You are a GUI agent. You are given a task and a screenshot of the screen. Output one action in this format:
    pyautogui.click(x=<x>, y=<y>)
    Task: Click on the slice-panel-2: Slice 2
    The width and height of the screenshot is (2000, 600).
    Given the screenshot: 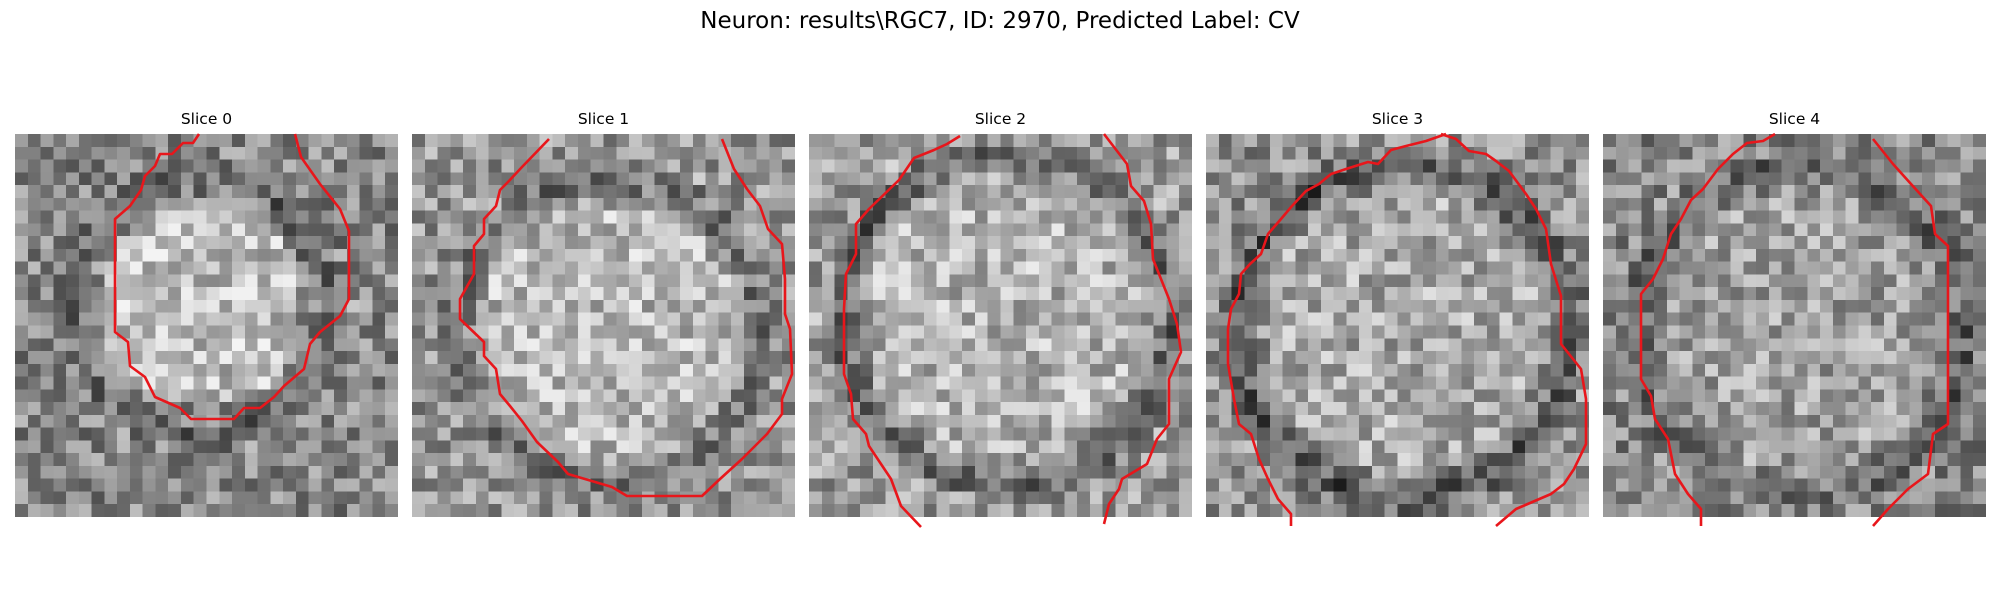 What is the action you would take?
    pyautogui.click(x=1000, y=318)
    